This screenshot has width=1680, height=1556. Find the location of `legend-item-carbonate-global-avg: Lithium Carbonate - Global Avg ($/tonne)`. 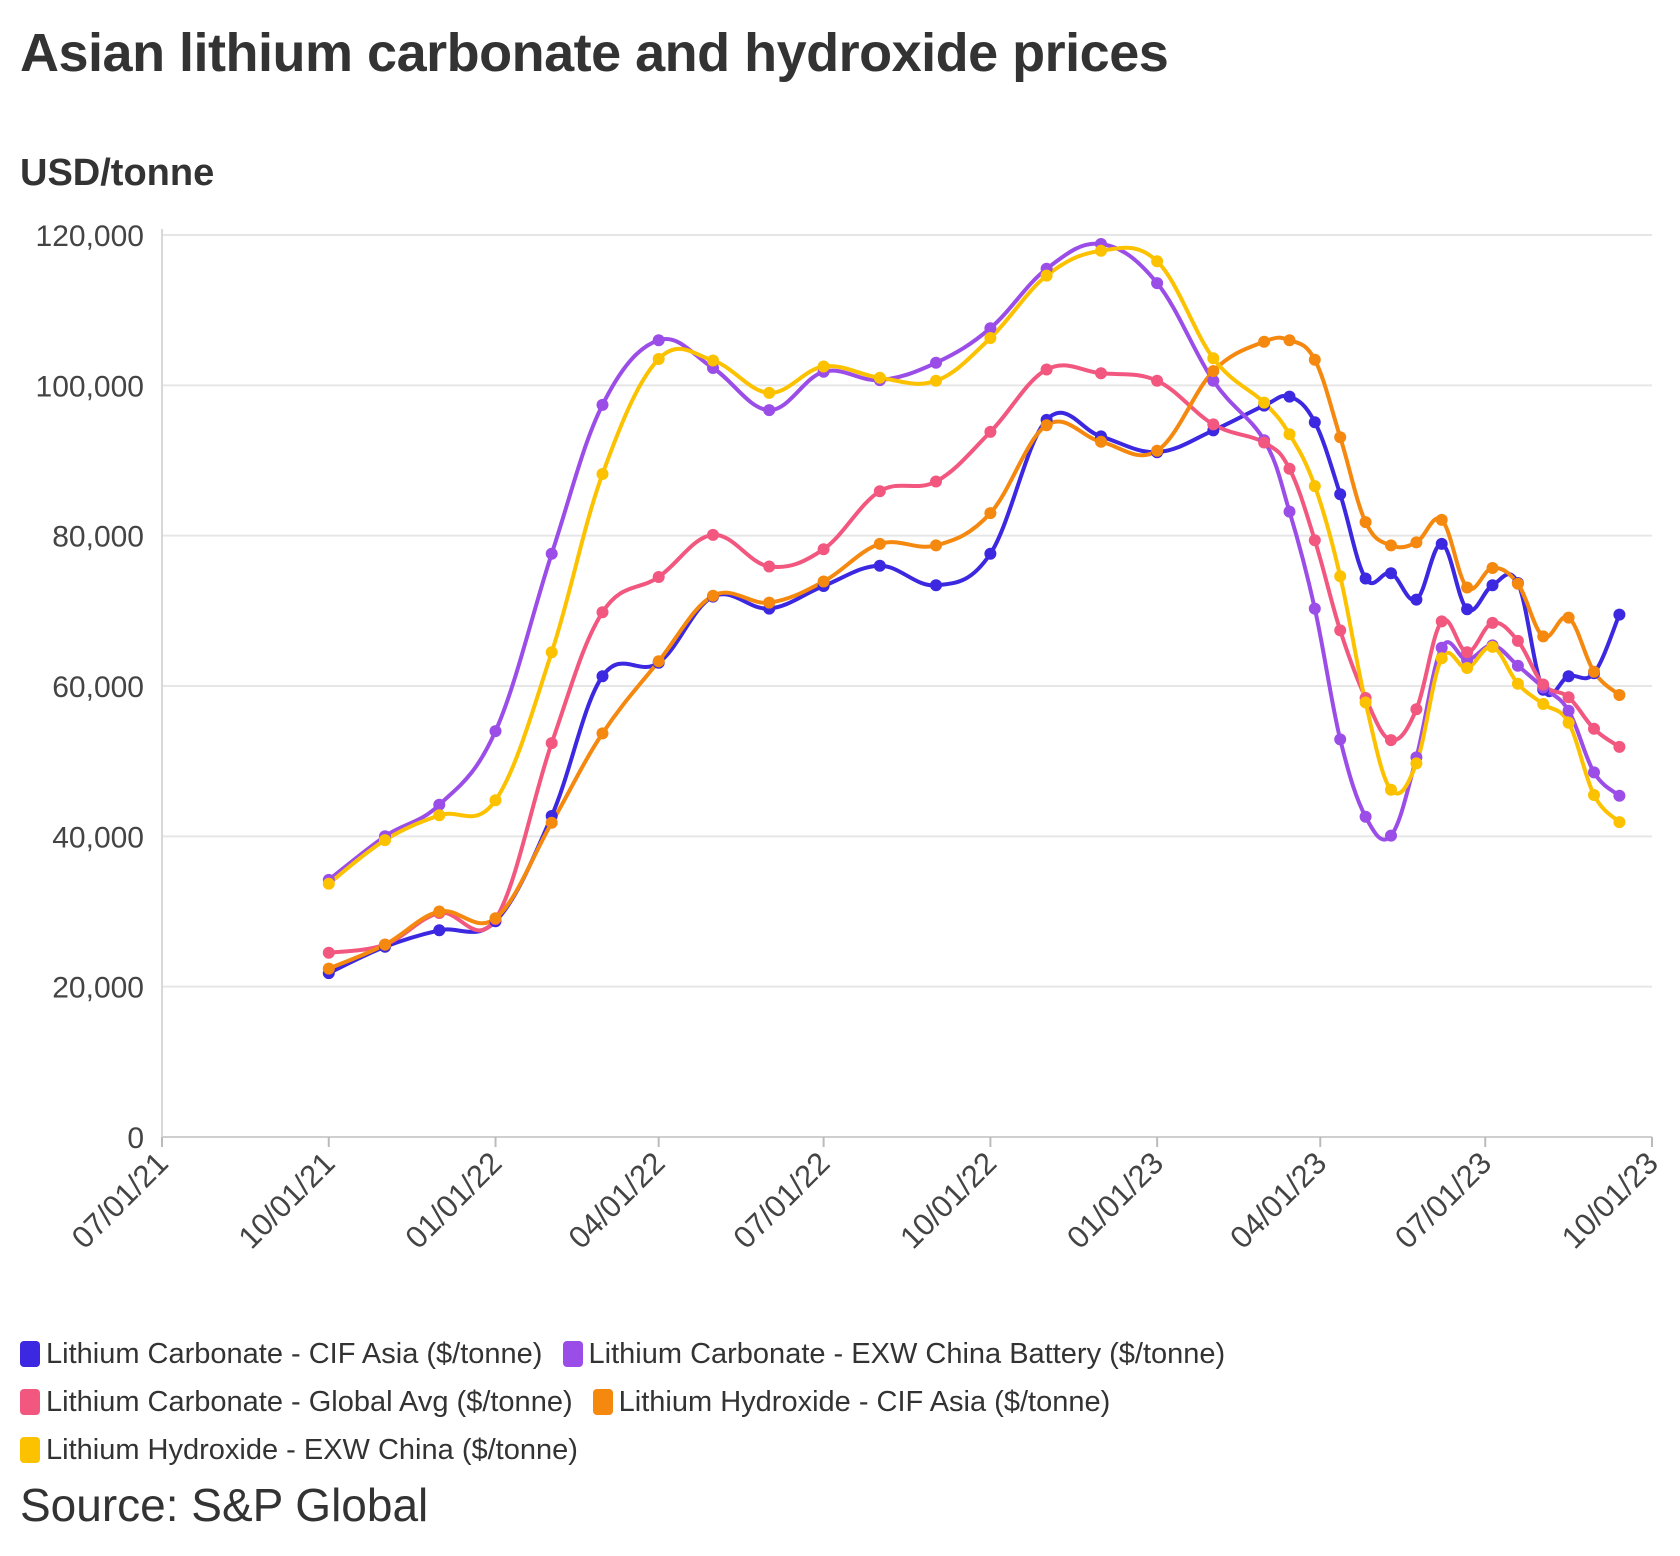

legend-item-carbonate-global-avg: Lithium Carbonate - Global Avg ($/tonne) is located at coordinates (296, 1402).